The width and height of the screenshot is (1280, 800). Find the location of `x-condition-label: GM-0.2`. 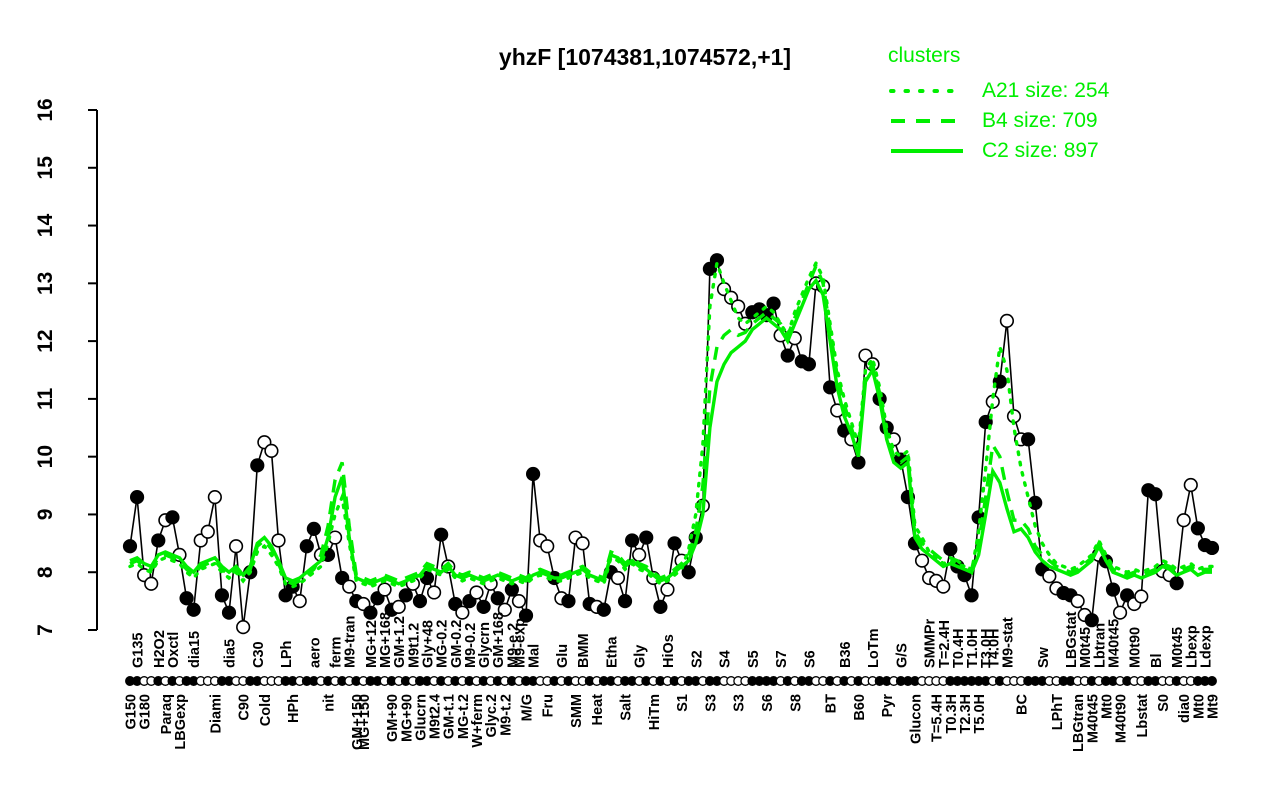

x-condition-label: GM-0.2 is located at coordinates (457, 644).